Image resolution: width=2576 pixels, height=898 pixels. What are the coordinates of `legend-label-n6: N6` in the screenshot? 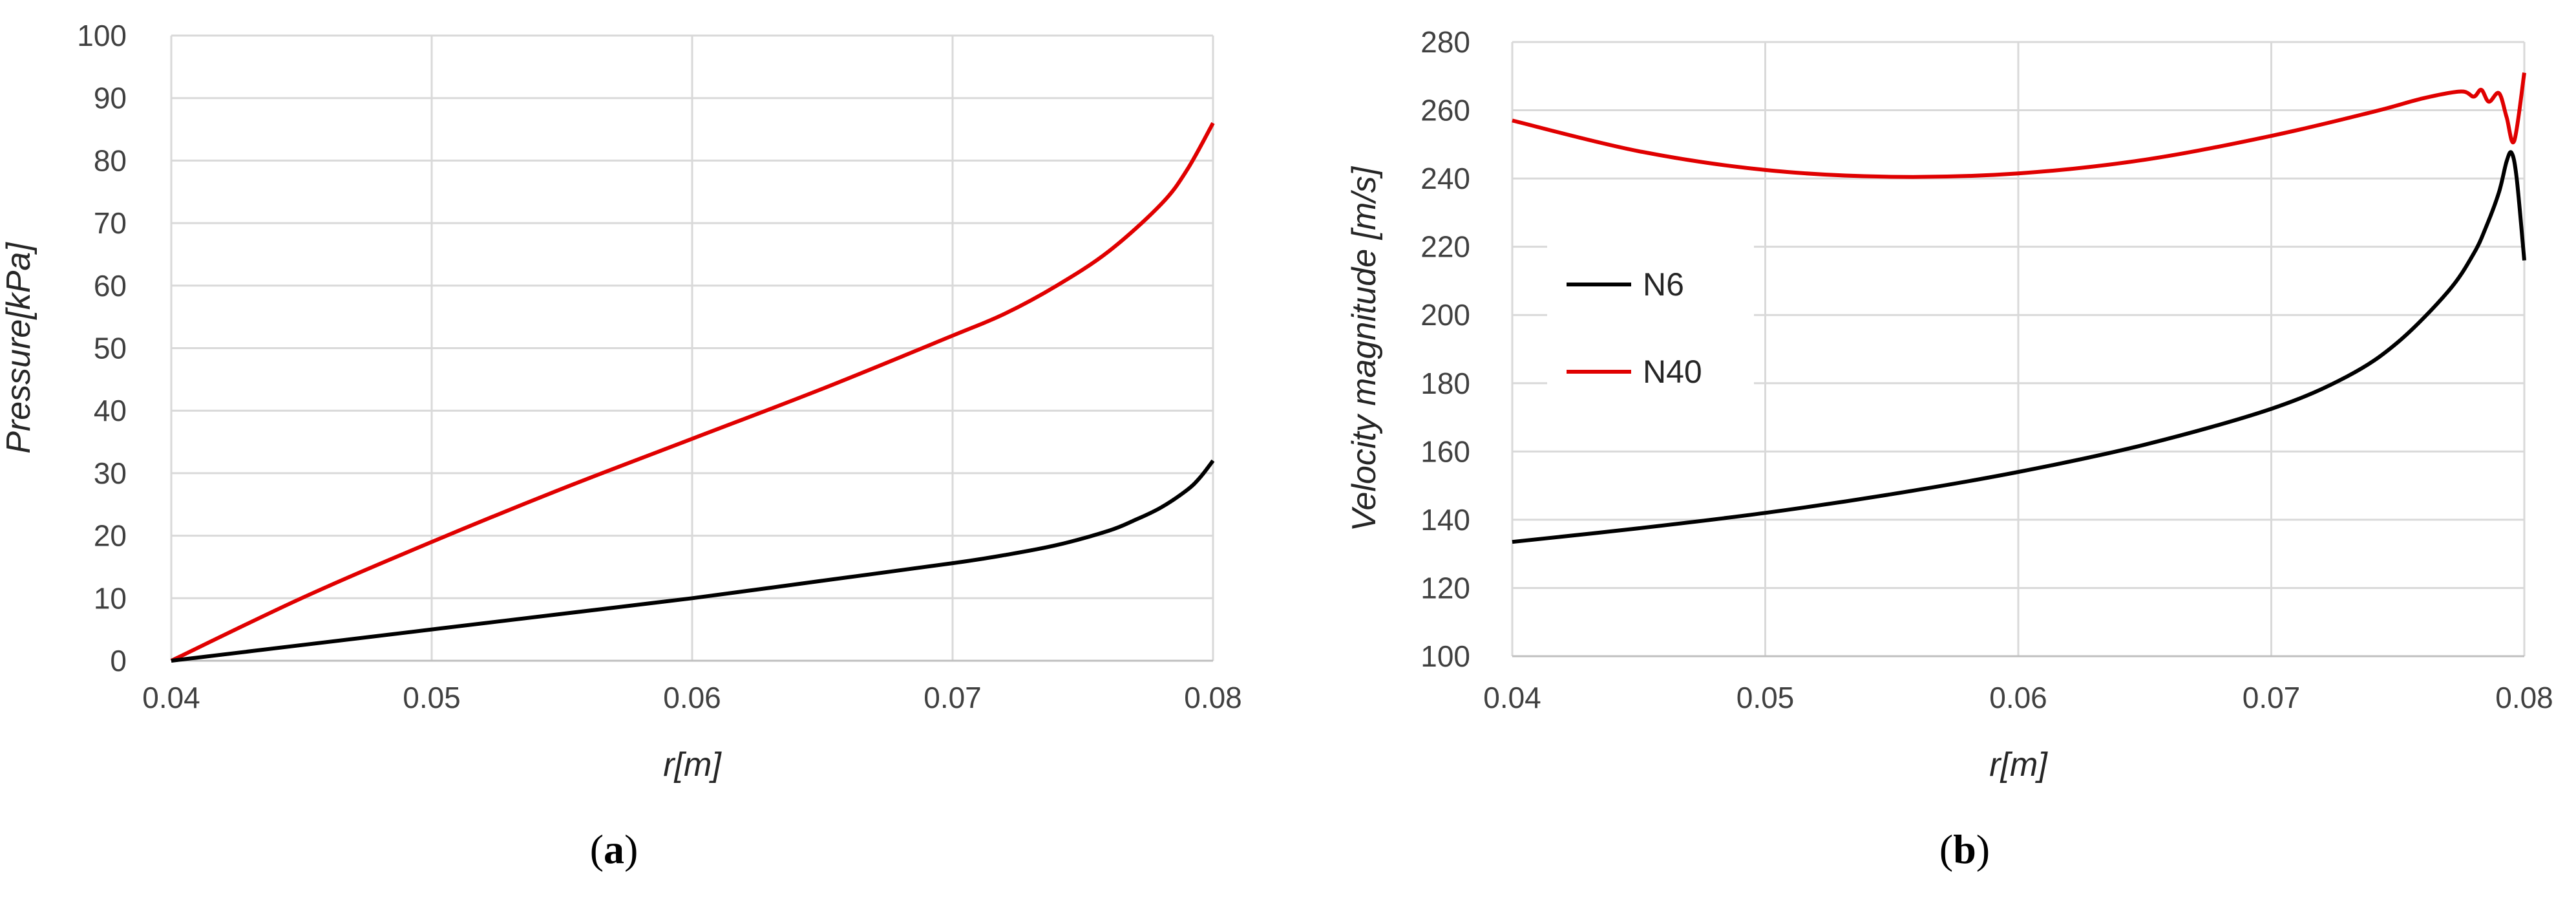 It's located at (1663, 284).